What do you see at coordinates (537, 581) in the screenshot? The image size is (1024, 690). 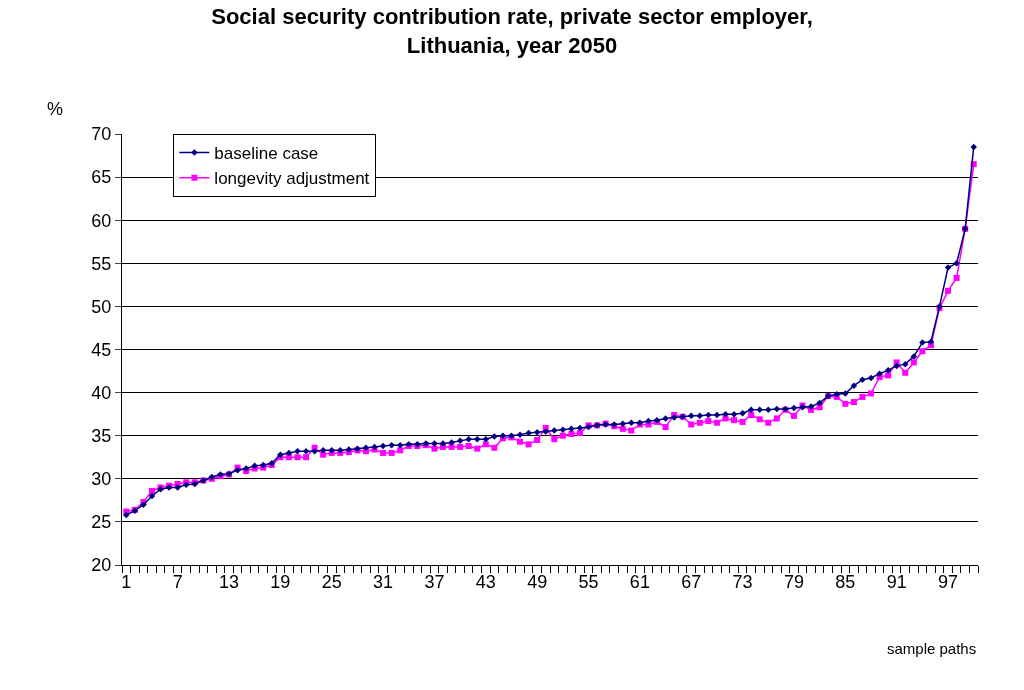 I see `x-tick-label: 49` at bounding box center [537, 581].